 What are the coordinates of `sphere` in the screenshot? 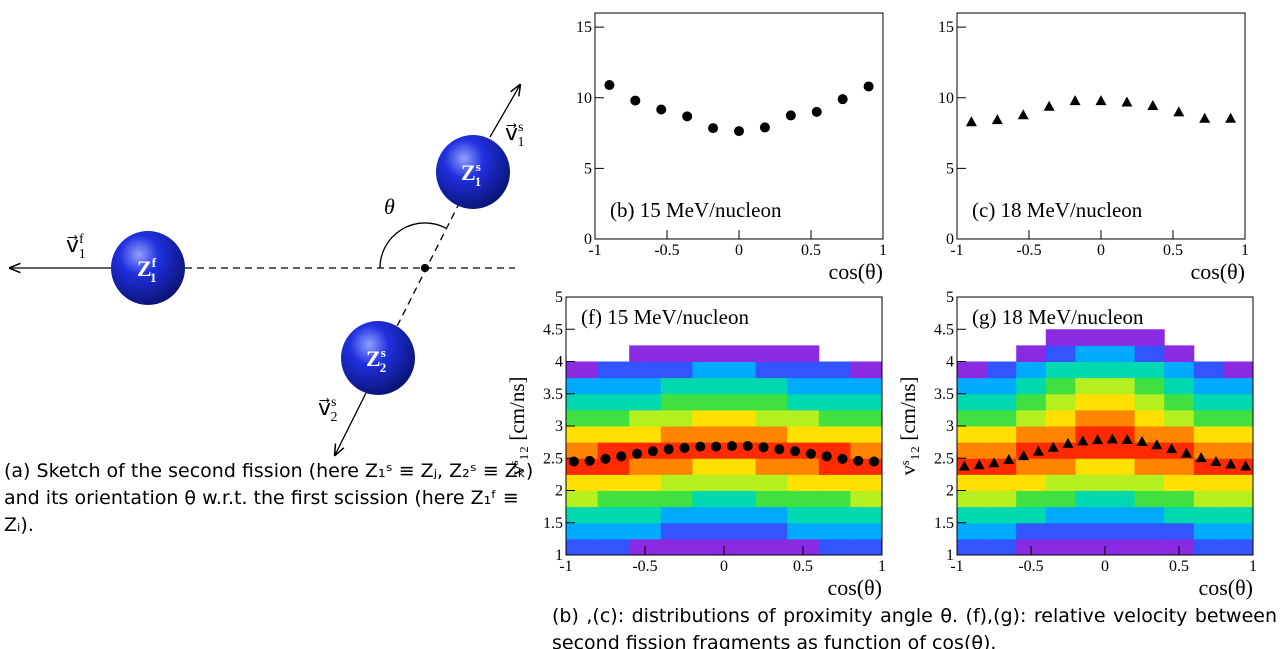 It's located at (148, 268).